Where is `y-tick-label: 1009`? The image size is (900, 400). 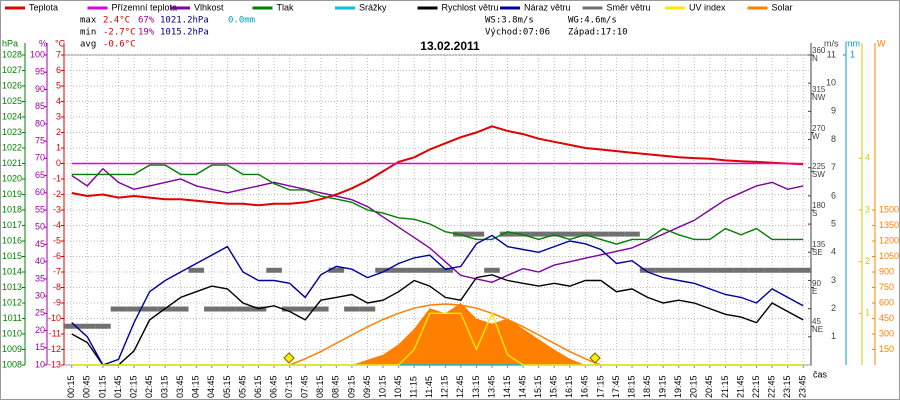 y-tick-label: 1009 is located at coordinates (12, 349).